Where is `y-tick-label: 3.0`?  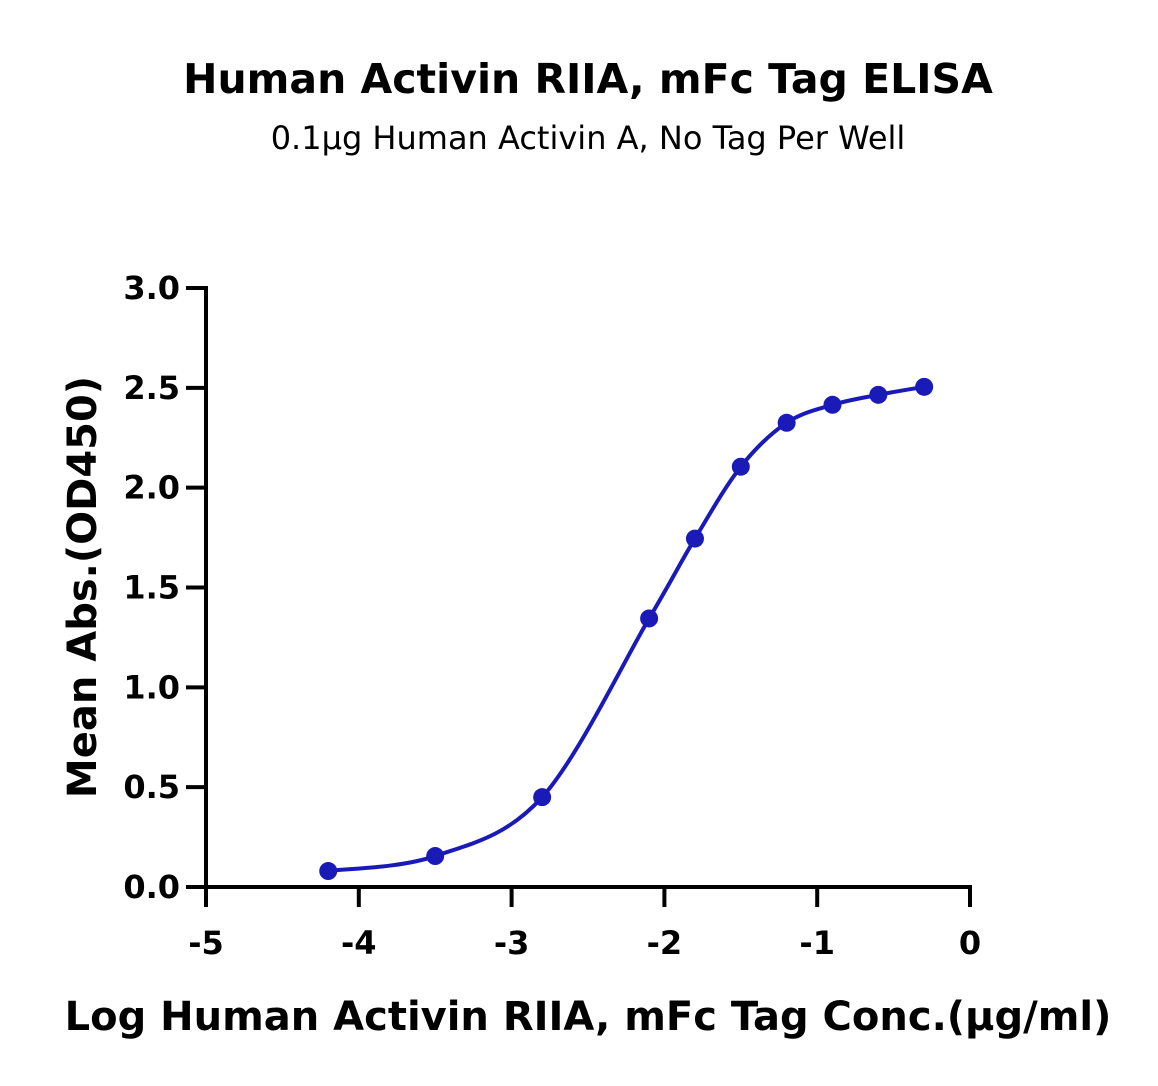
y-tick-label: 3.0 is located at coordinates (151, 288).